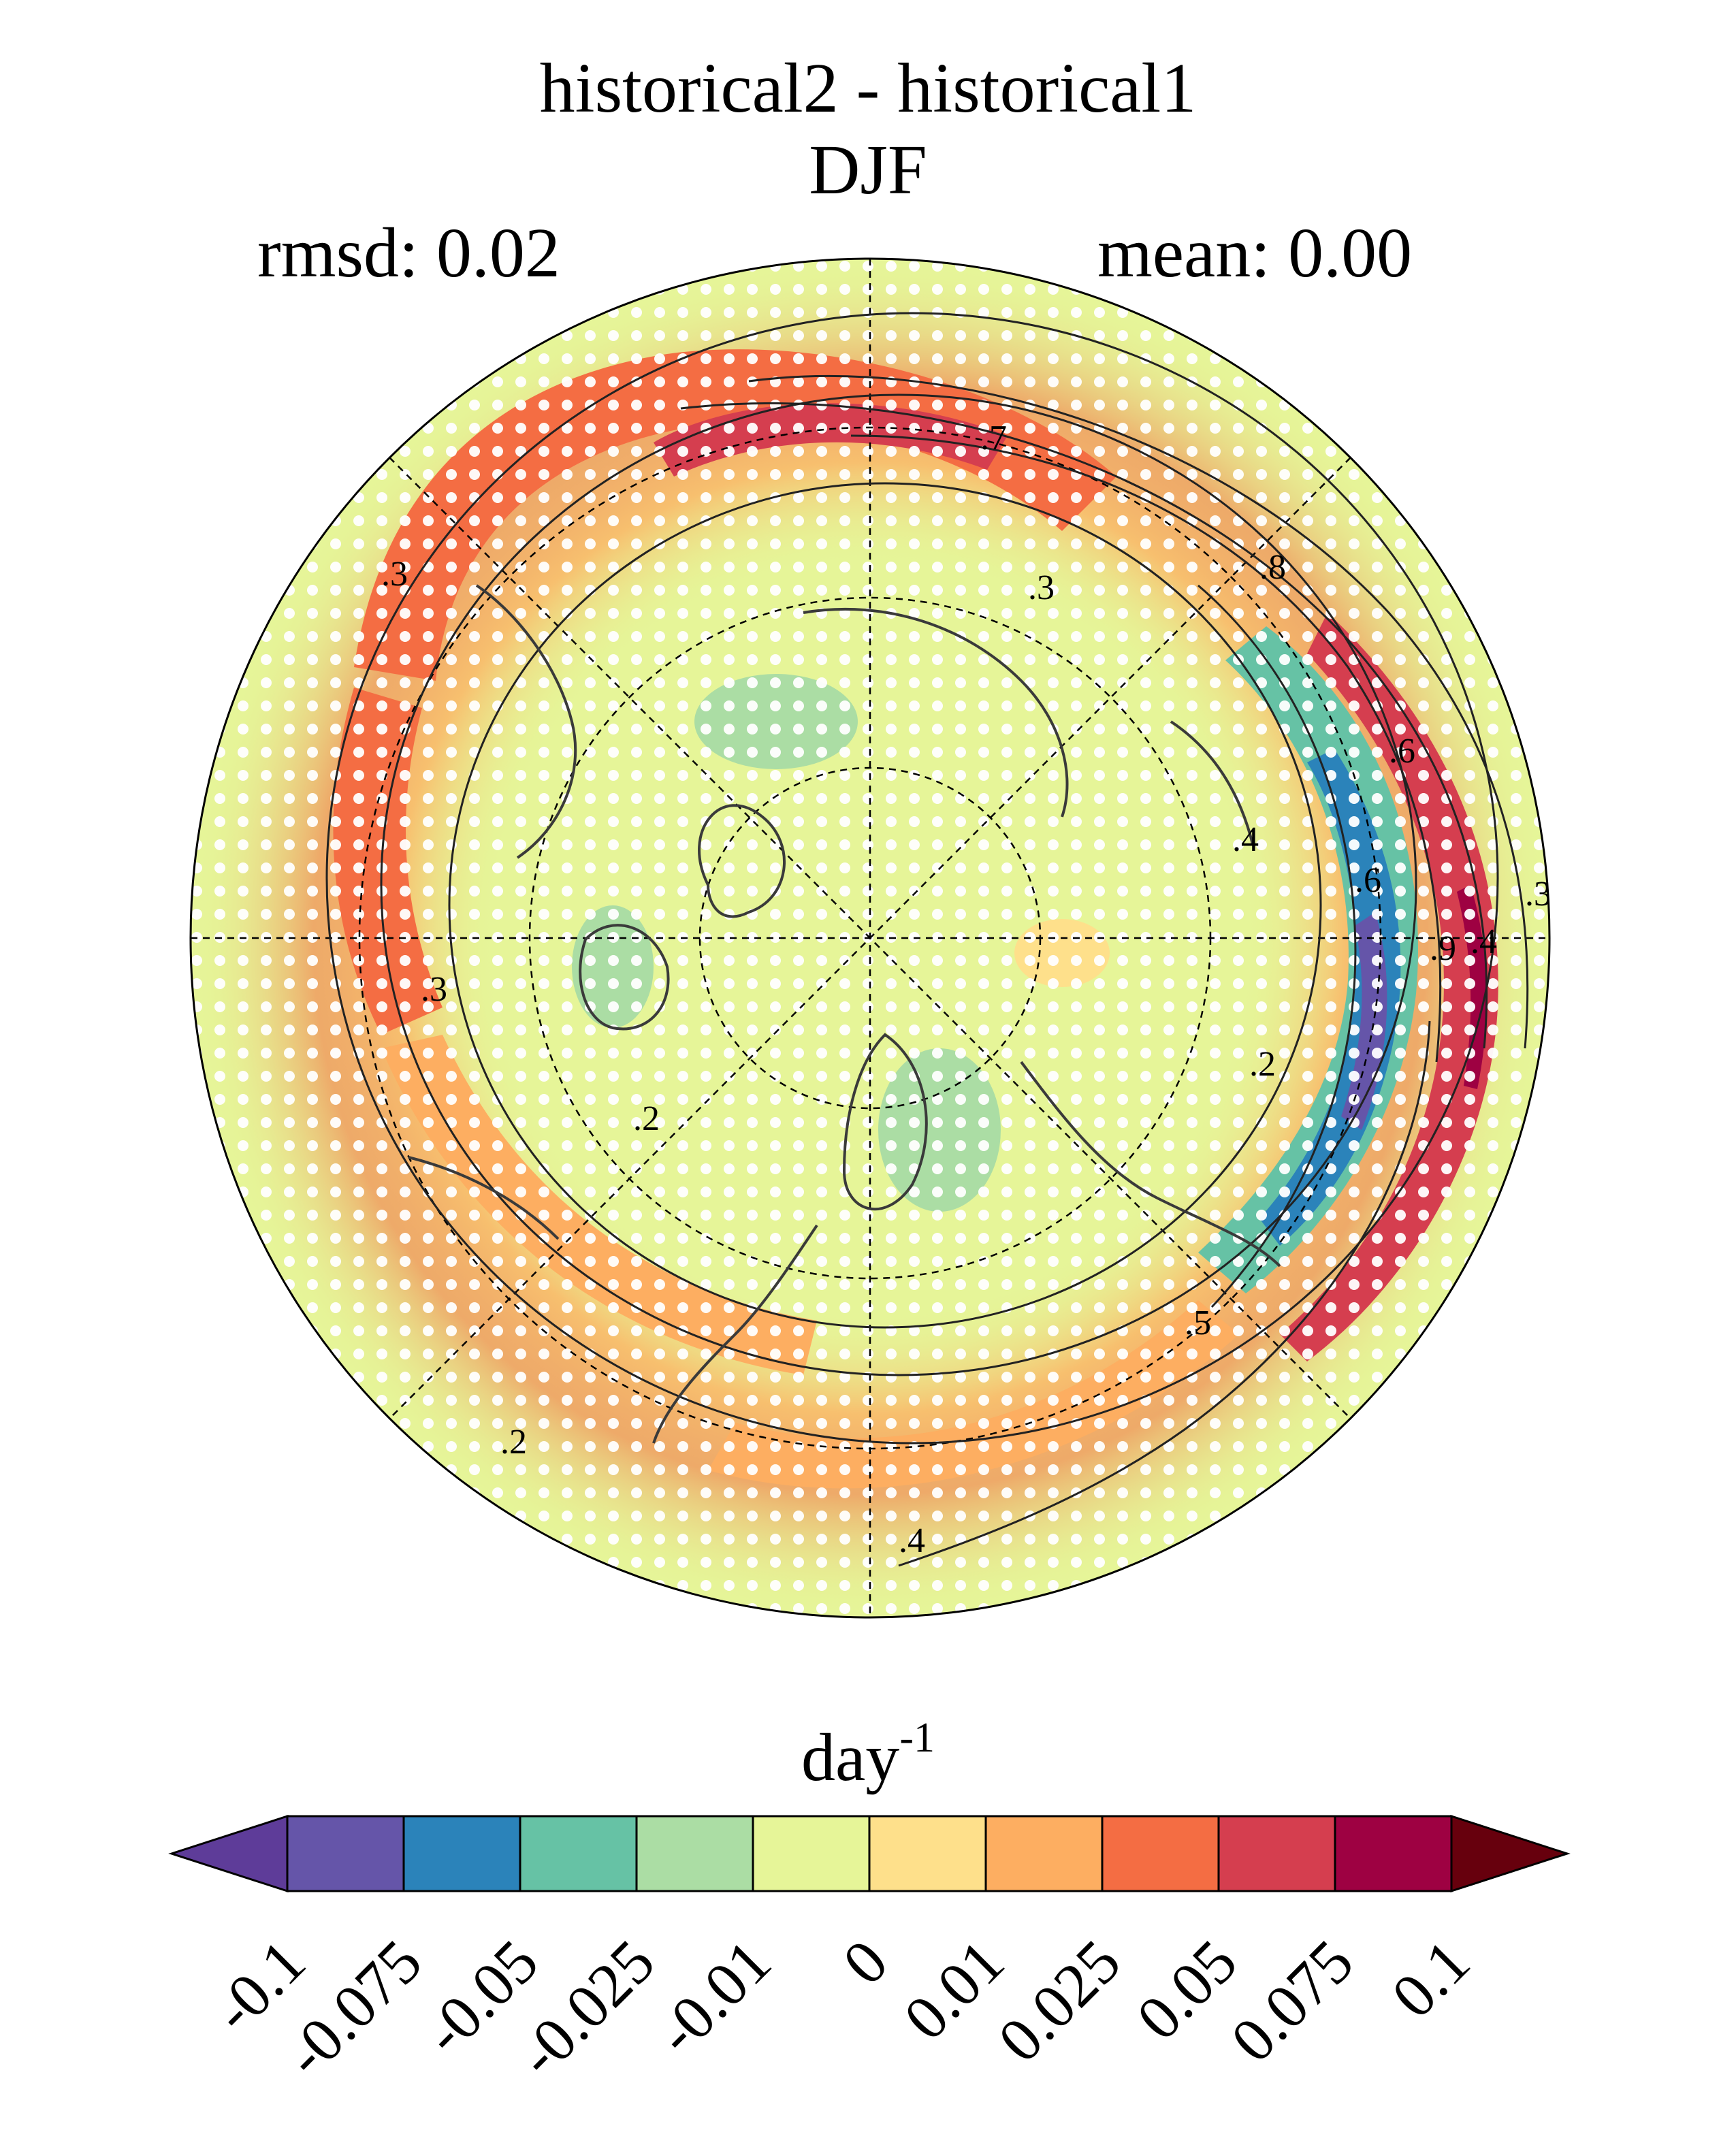 This screenshot has height=2130, width=1736. What do you see at coordinates (1255, 253) in the screenshot?
I see `mean-label: mean: 0.00` at bounding box center [1255, 253].